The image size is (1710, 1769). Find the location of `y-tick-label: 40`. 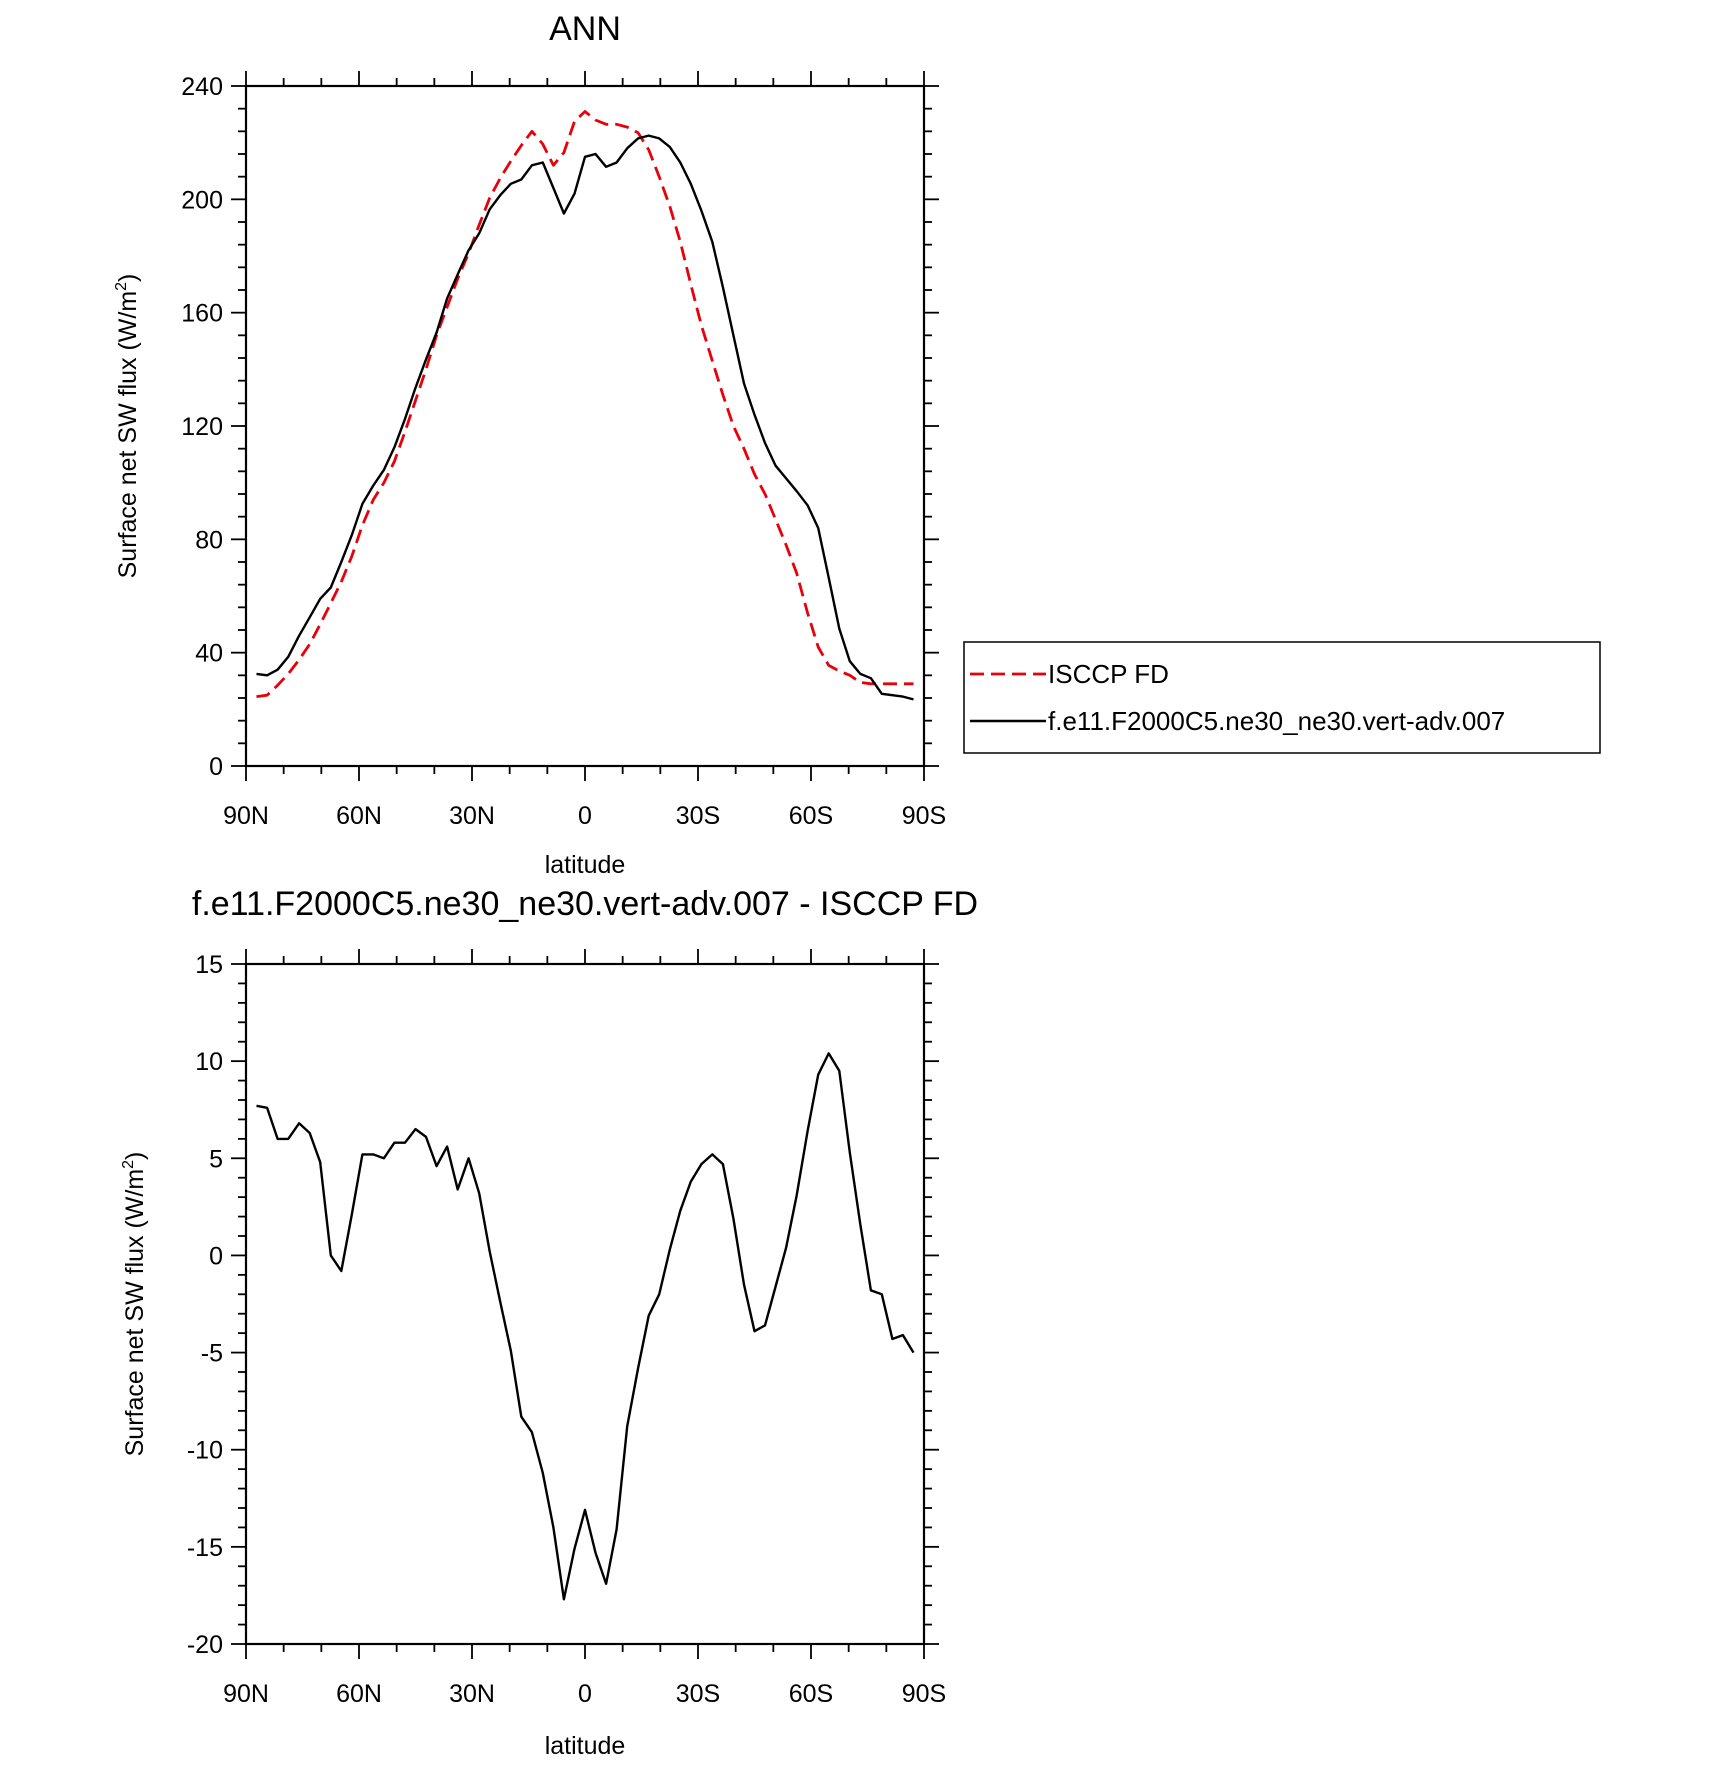

y-tick-label: 40 is located at coordinates (209, 654).